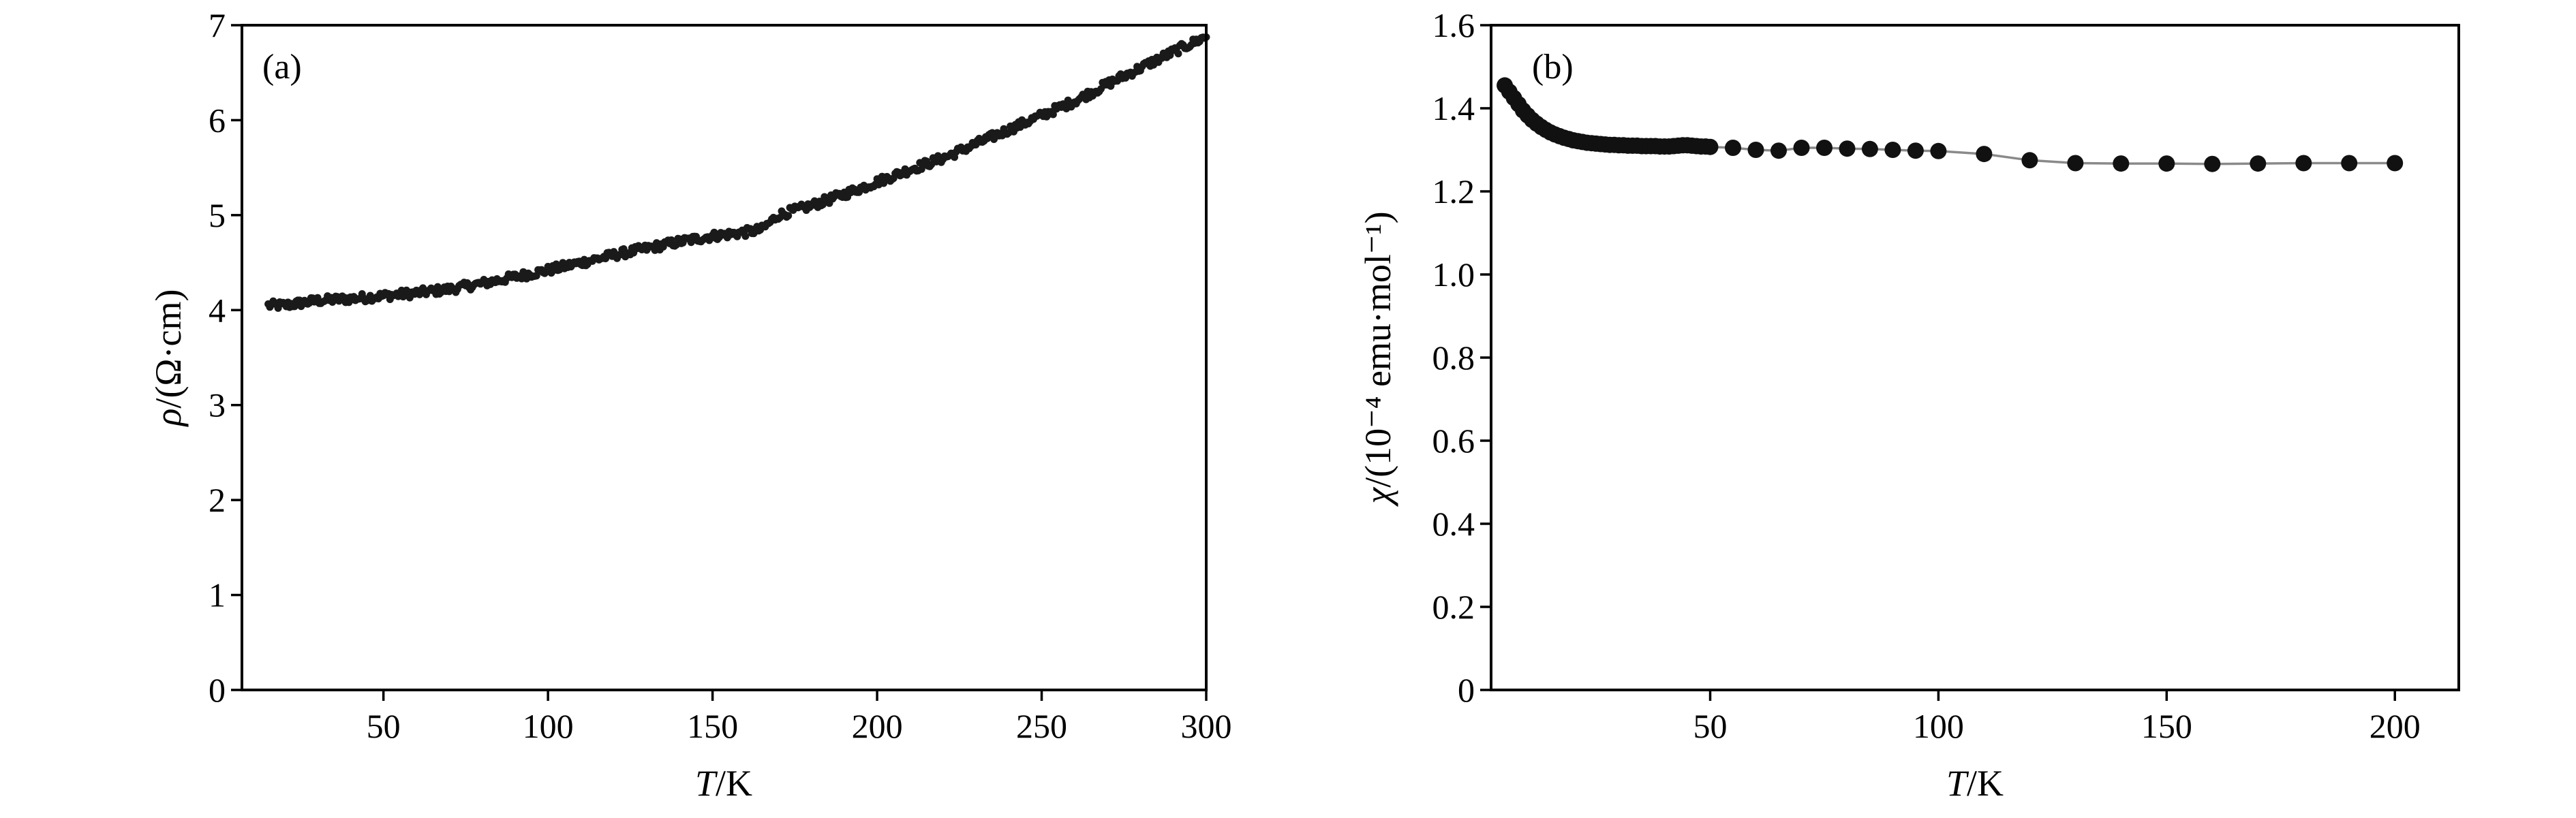 This screenshot has height=818, width=2576. I want to click on panel-b-y-tick-label: 0.8, so click(1454, 358).